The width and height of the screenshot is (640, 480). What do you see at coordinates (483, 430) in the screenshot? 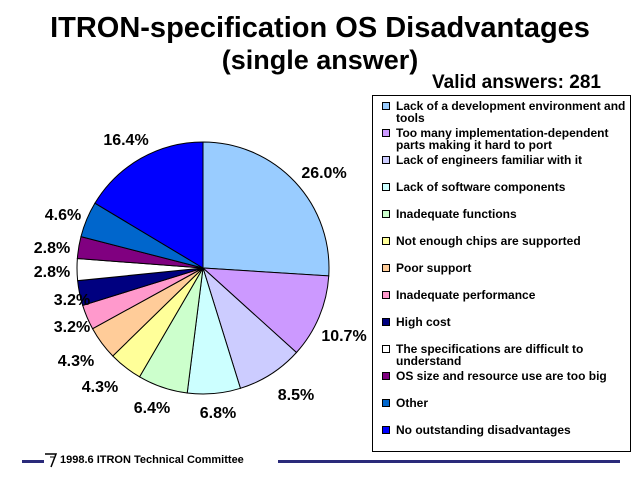
I see `legend-label: No outstanding disadvantages` at bounding box center [483, 430].